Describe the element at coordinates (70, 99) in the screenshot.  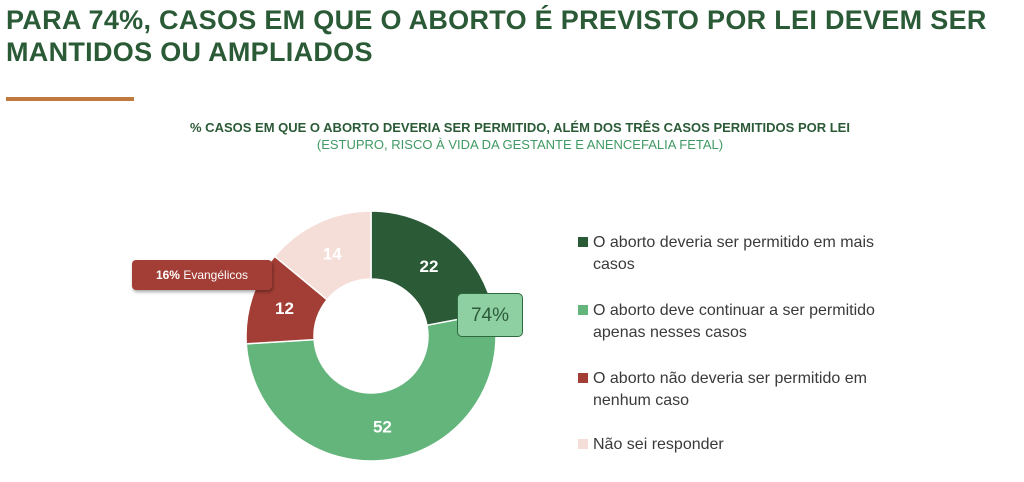
I see `title-underline` at that location.